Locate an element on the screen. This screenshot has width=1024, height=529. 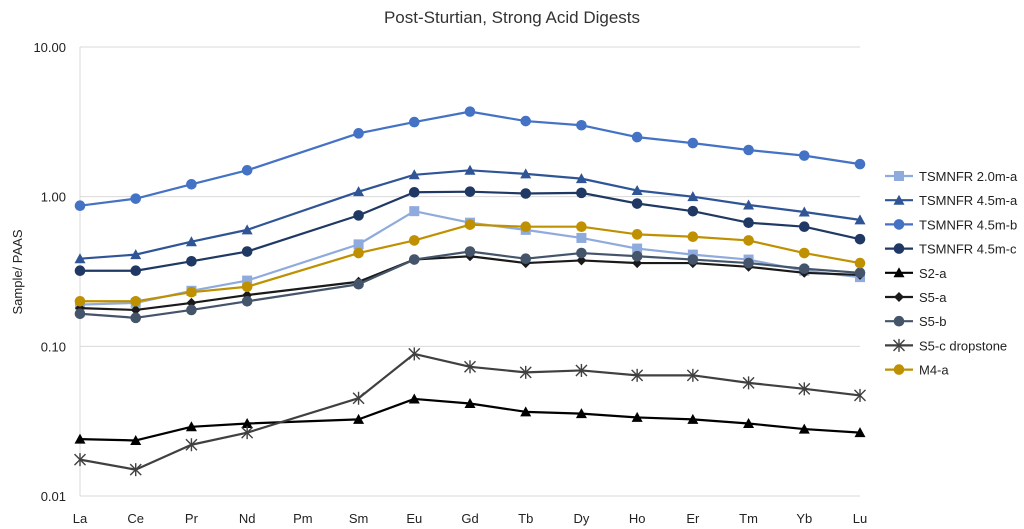
x-tick-label: Lu is located at coordinates (860, 518).